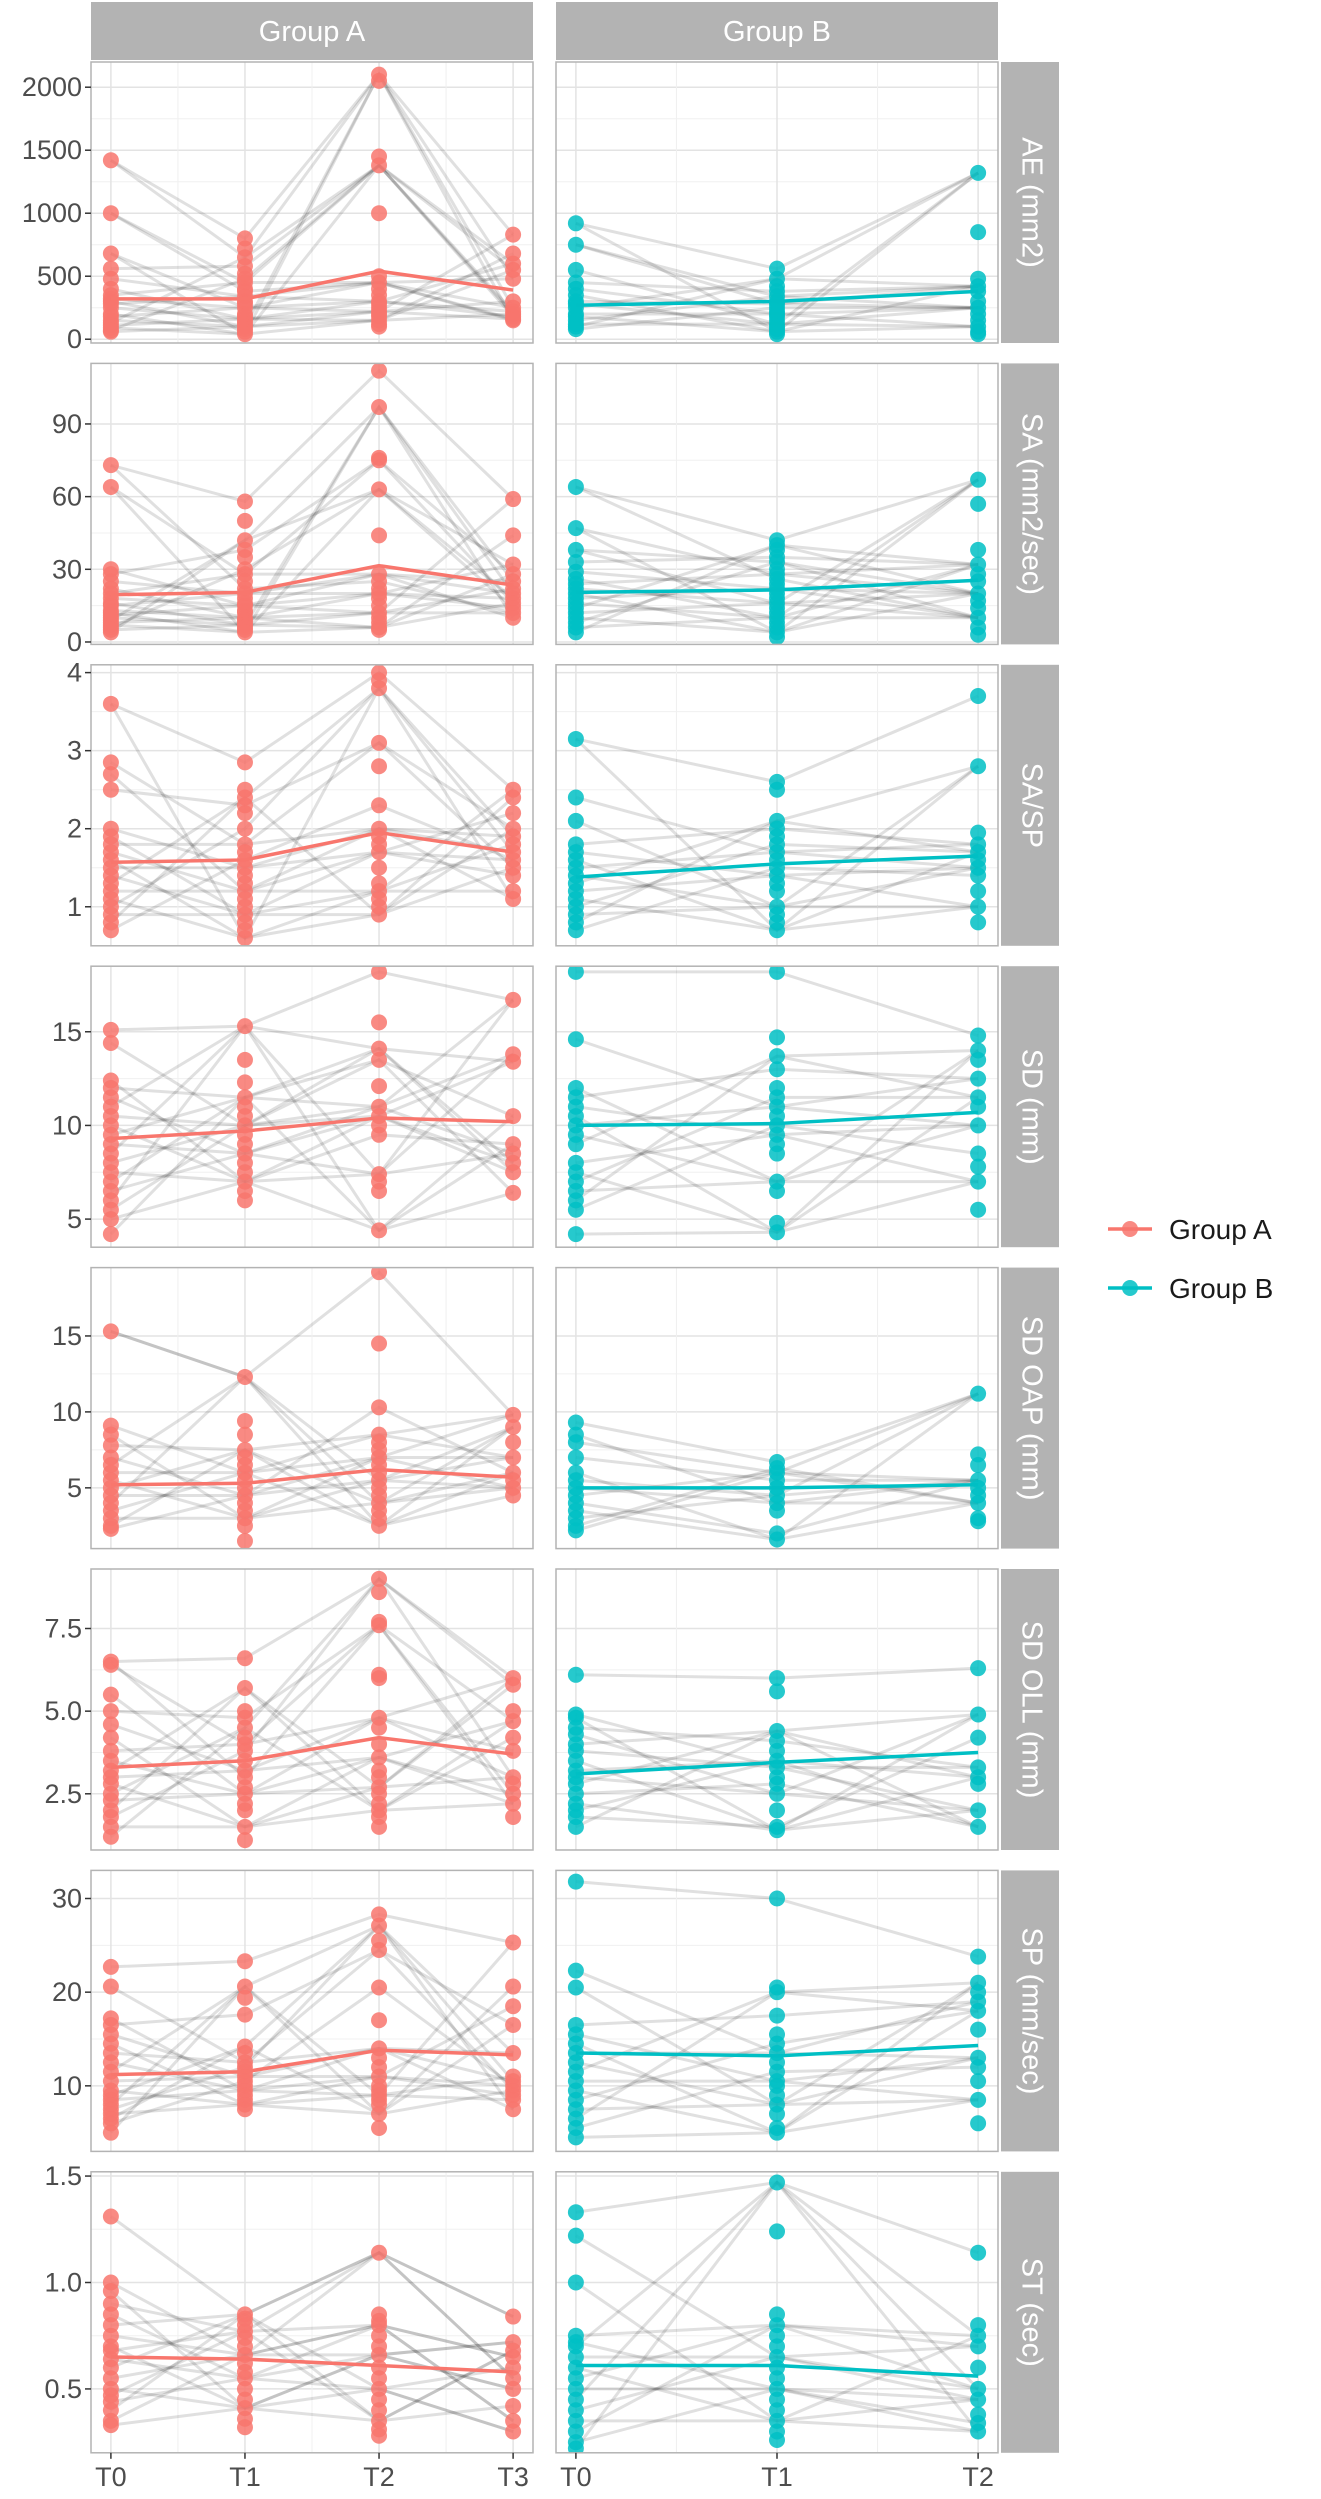  I want to click on panel, so click(312, 202).